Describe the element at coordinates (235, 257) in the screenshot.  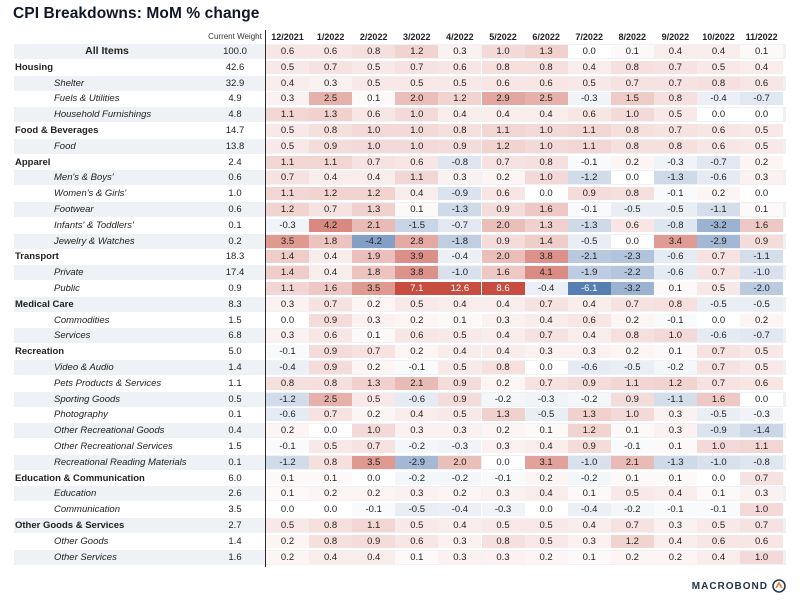
I see `row-weight: 18.3` at that location.